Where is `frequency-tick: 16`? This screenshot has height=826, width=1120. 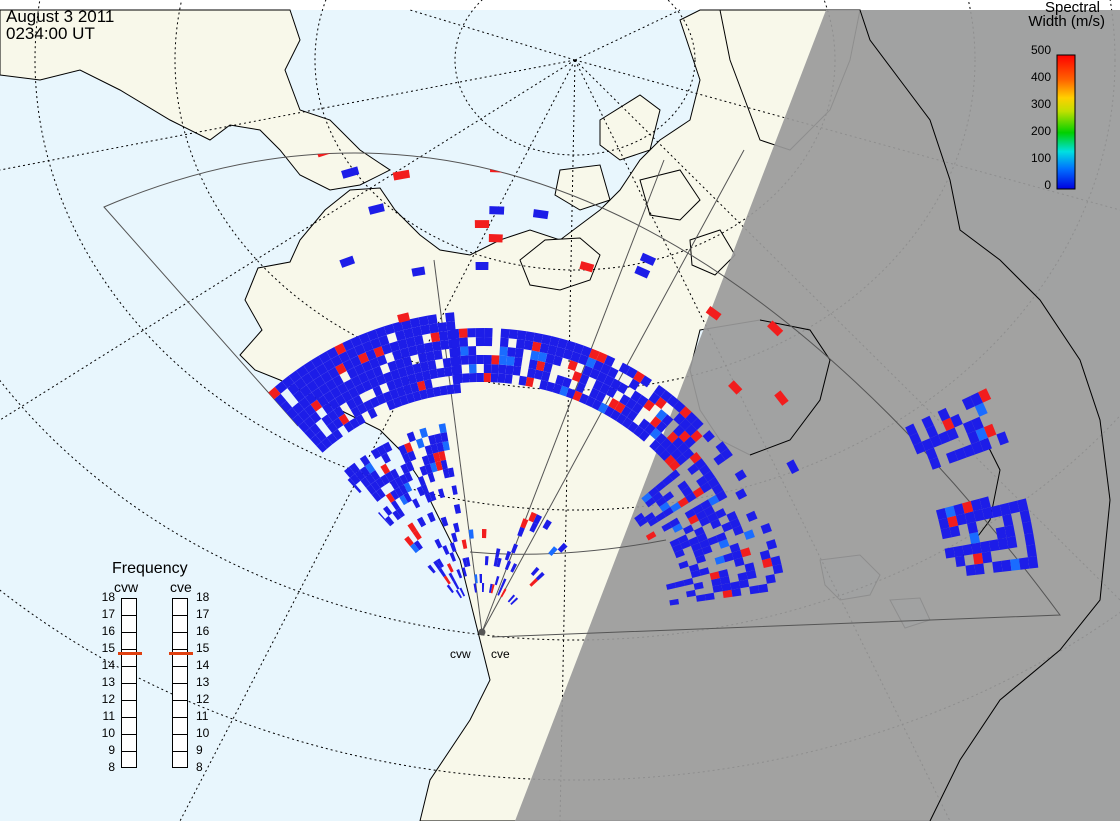 frequency-tick: 16 is located at coordinates (108, 631).